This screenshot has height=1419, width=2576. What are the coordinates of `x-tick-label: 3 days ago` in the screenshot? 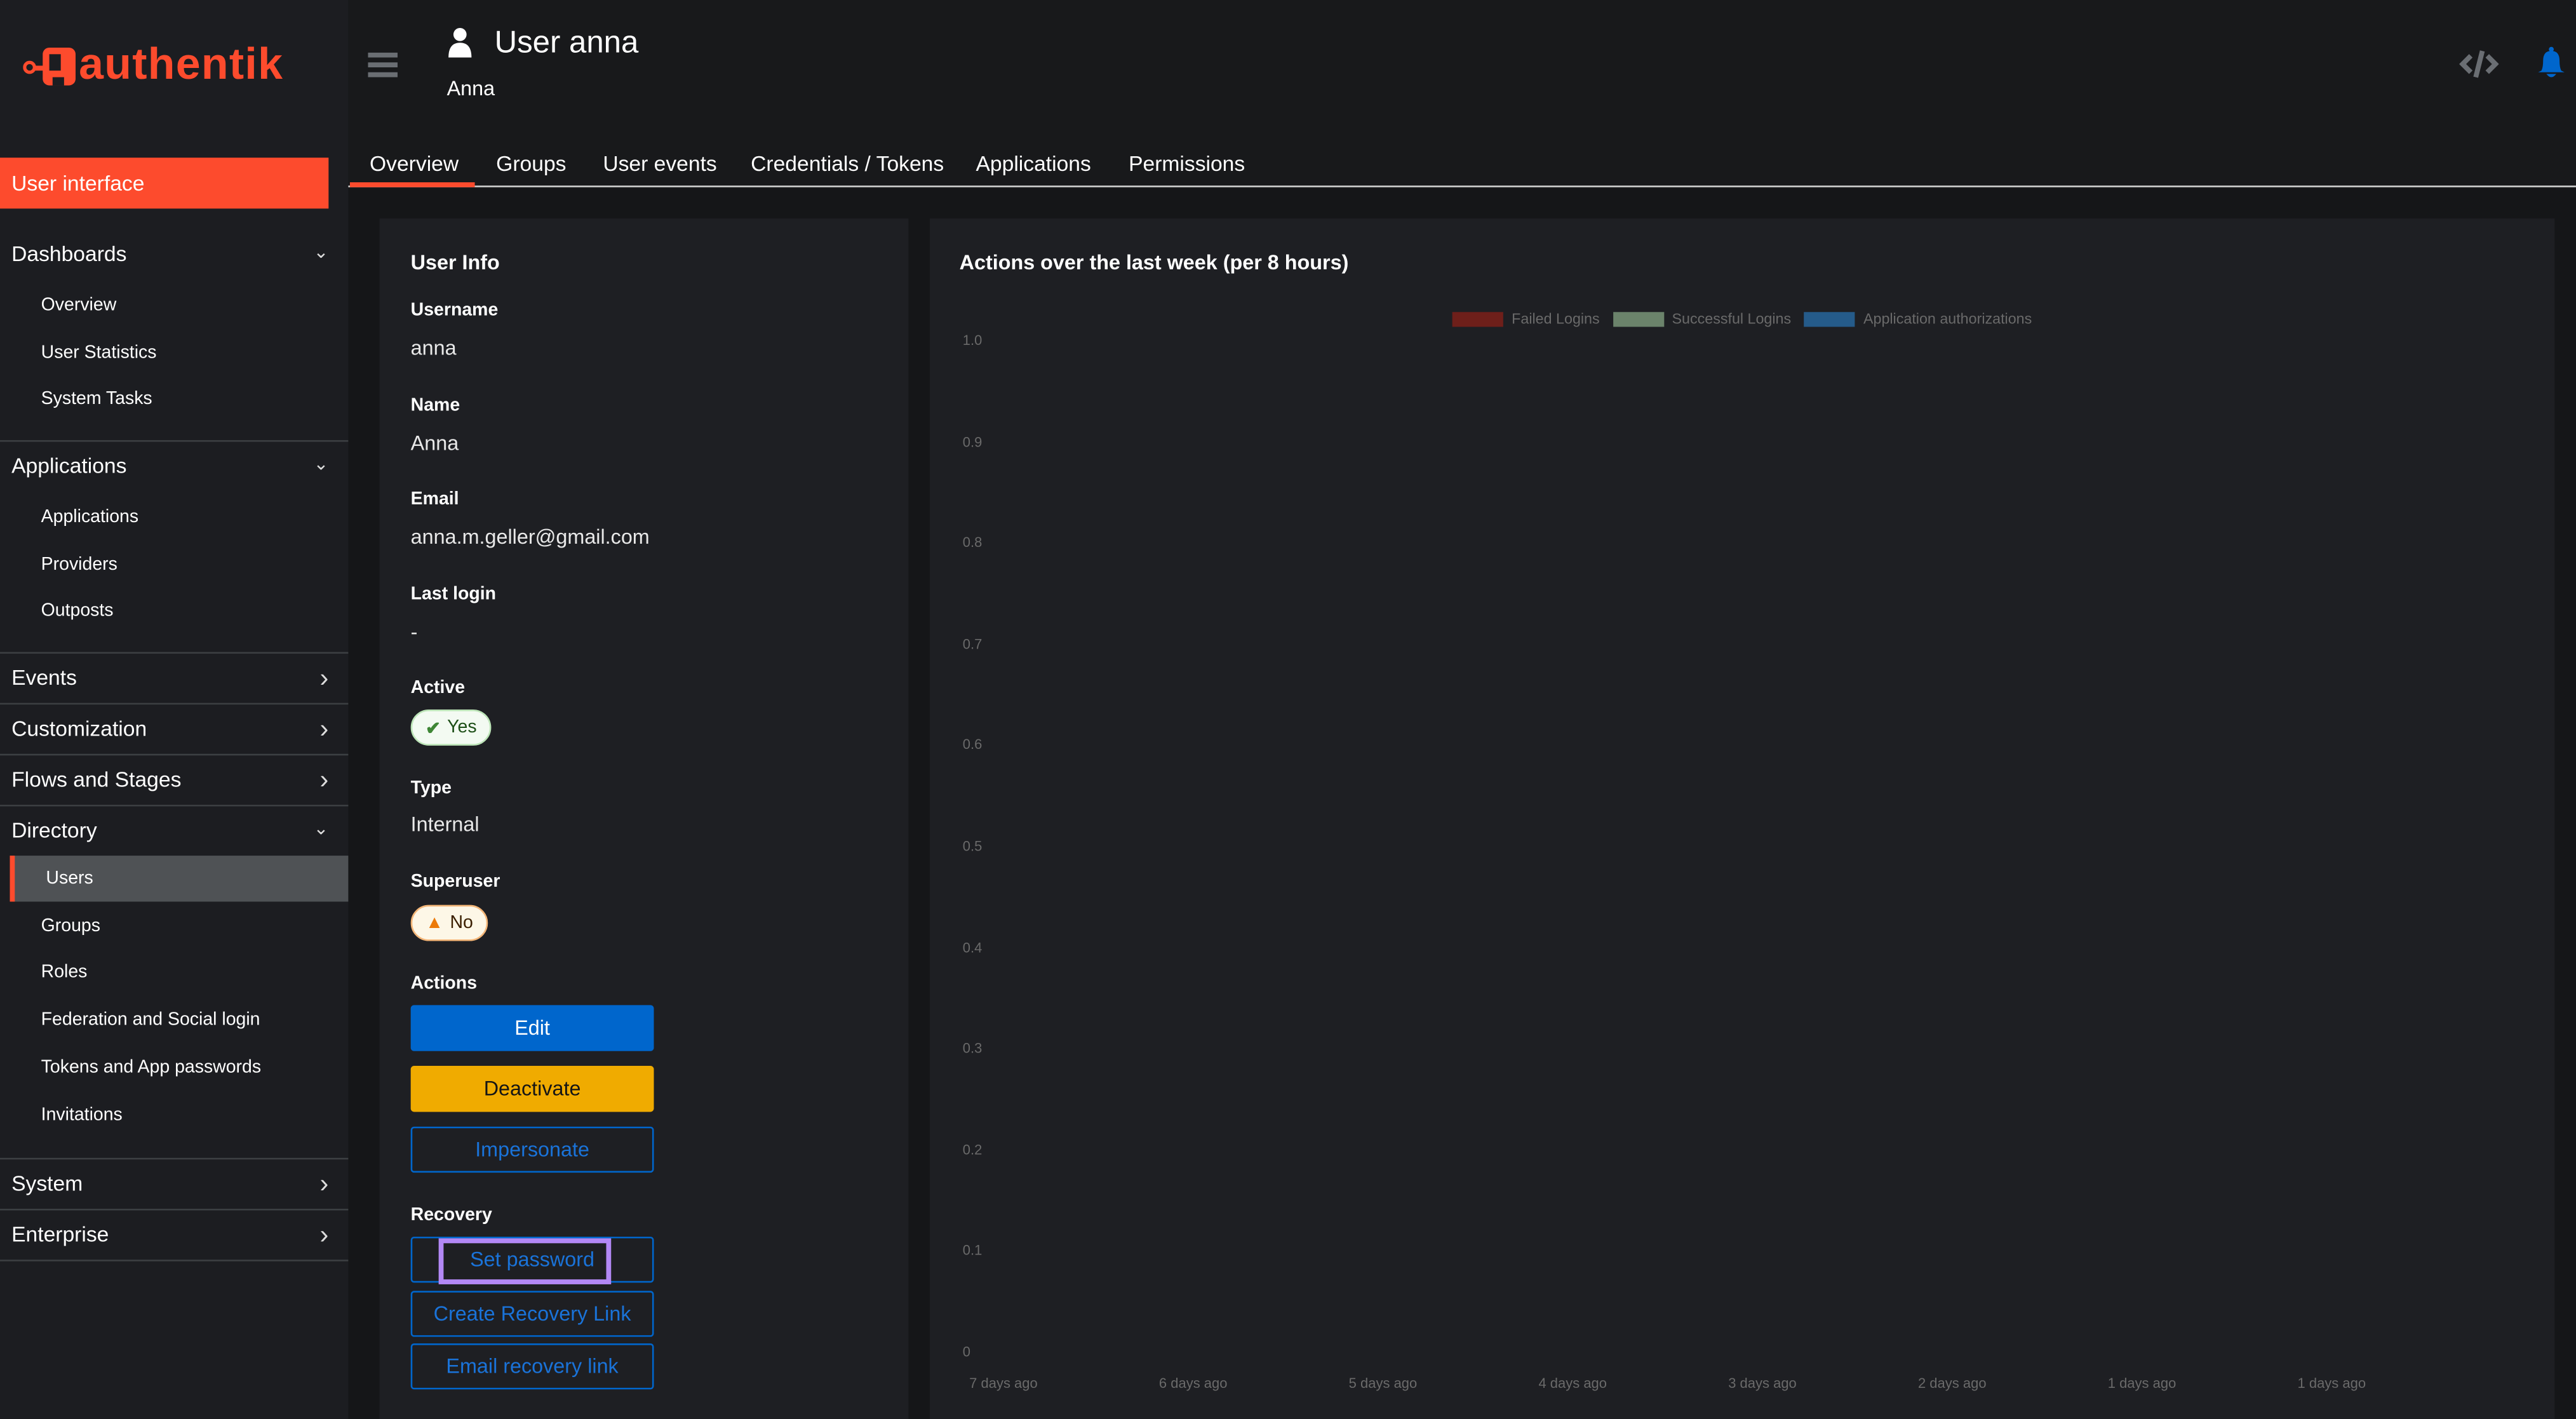 It's located at (1762, 1384).